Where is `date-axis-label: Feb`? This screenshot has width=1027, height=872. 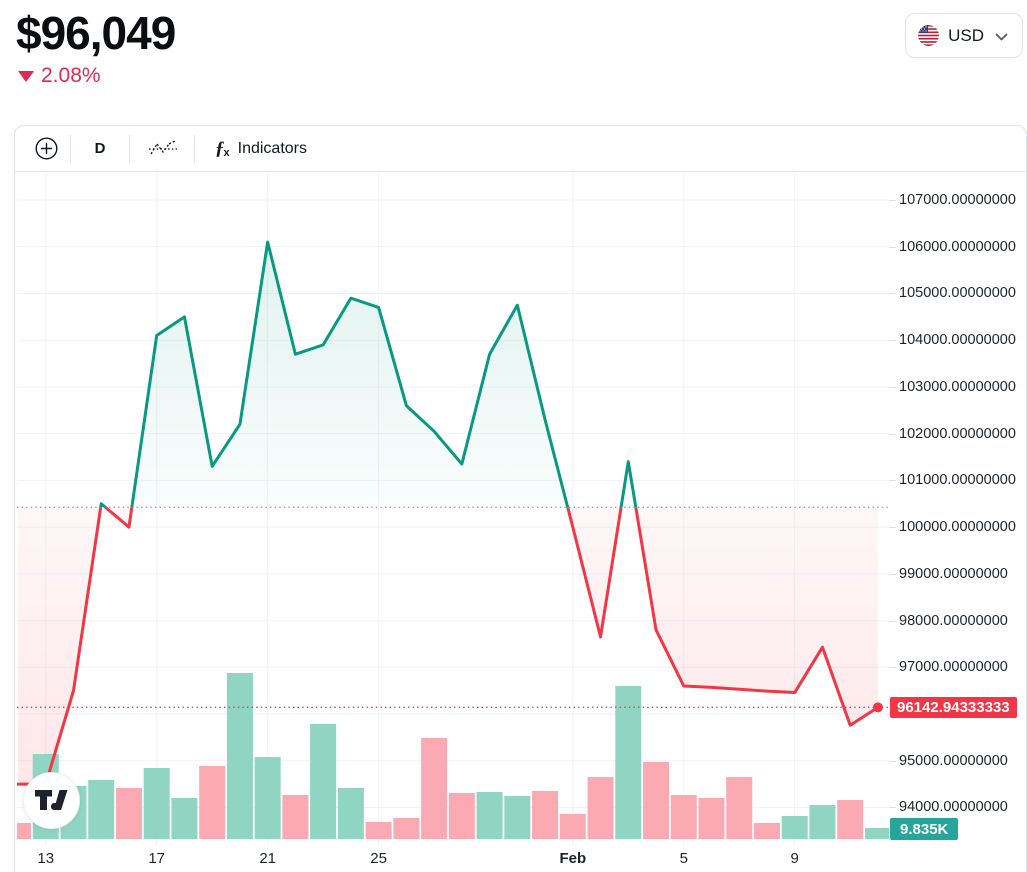
date-axis-label: Feb is located at coordinates (573, 858).